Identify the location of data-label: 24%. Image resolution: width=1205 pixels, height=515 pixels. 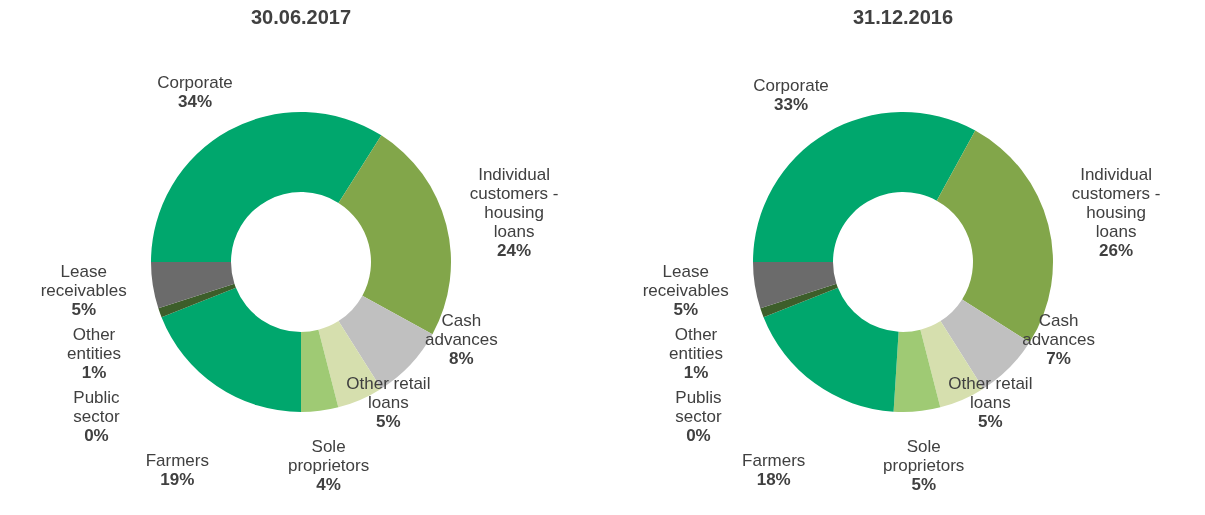
(514, 250).